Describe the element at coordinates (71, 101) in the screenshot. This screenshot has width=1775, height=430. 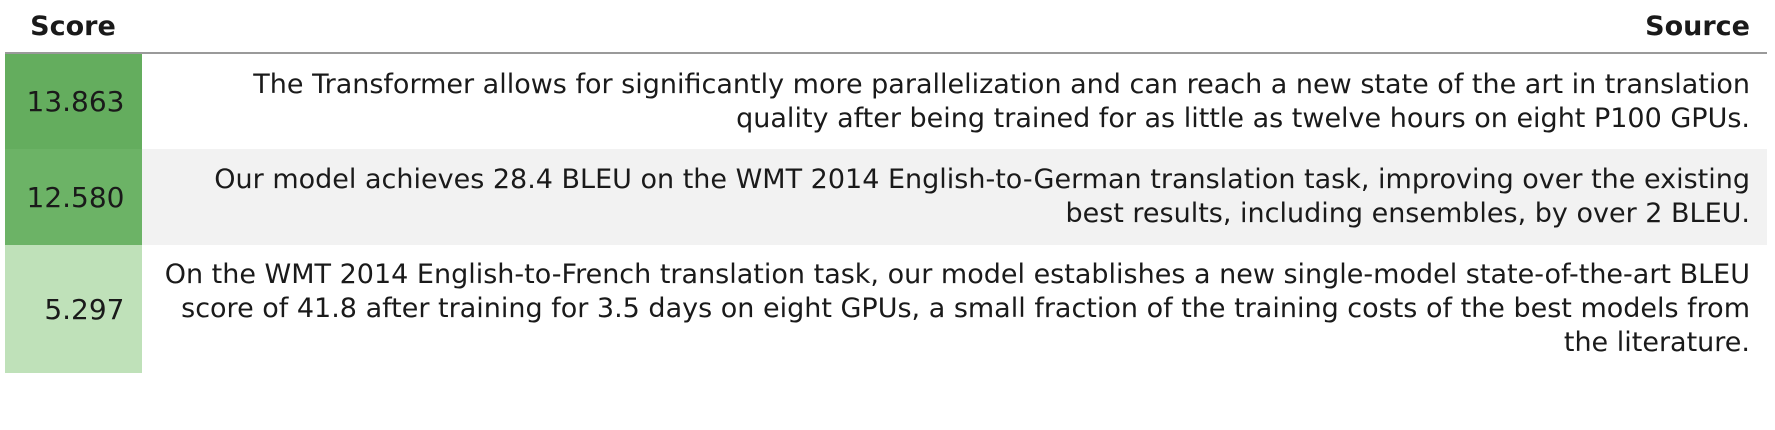
I see `score-cell: 13.863` at that location.